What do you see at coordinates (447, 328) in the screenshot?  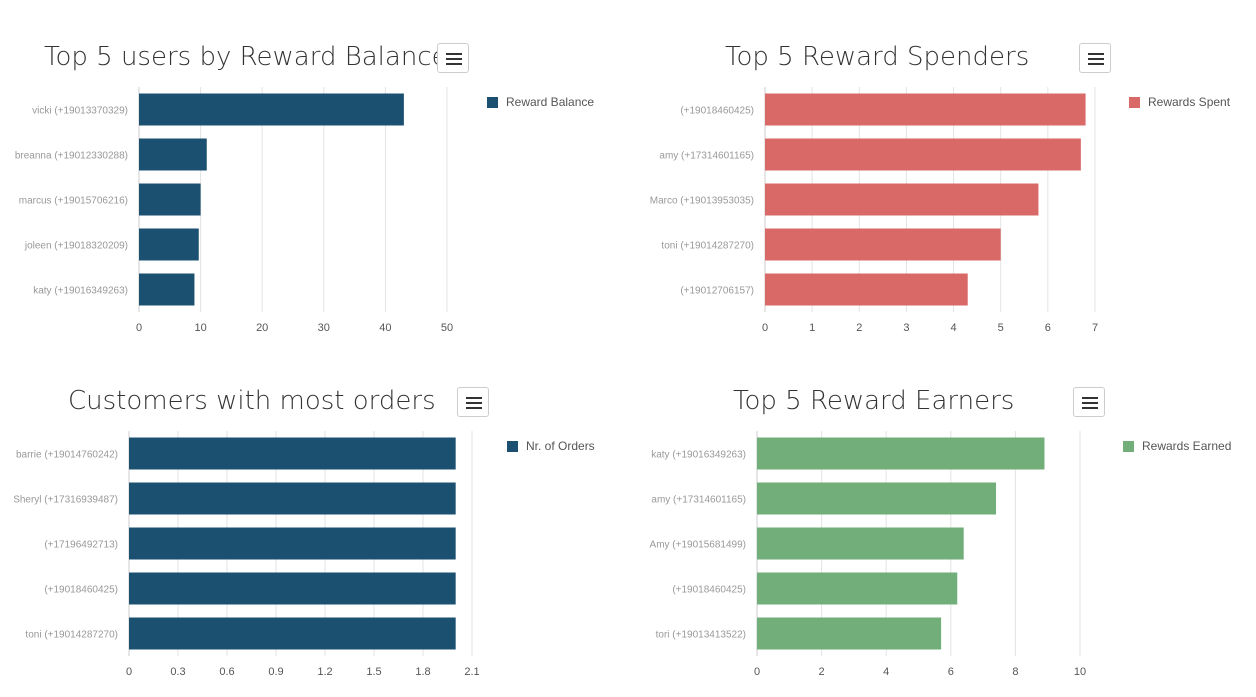 I see `x-tick-label: 50` at bounding box center [447, 328].